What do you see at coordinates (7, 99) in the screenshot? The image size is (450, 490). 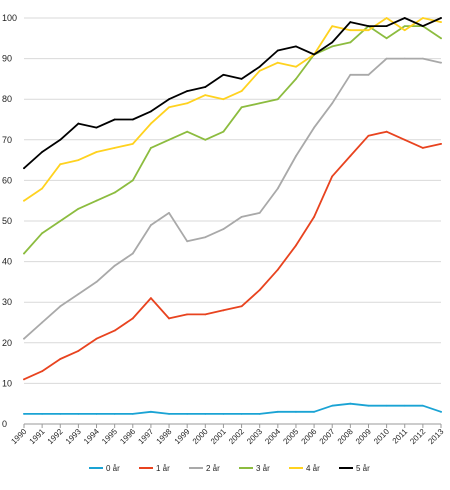 I see `y-tick-label: 80` at bounding box center [7, 99].